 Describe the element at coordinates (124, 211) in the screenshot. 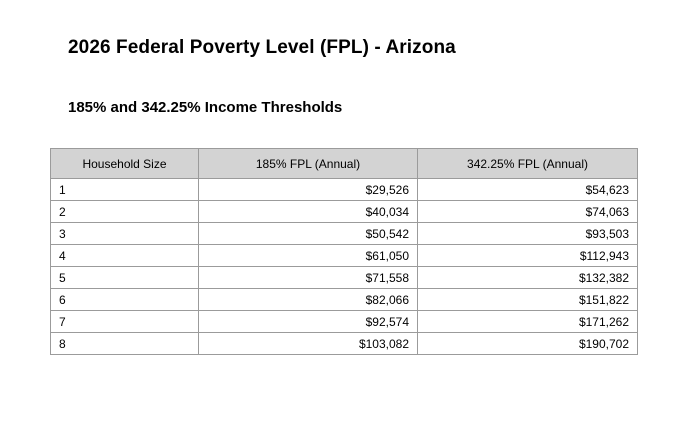

I see `household-size-cell: 2` at that location.